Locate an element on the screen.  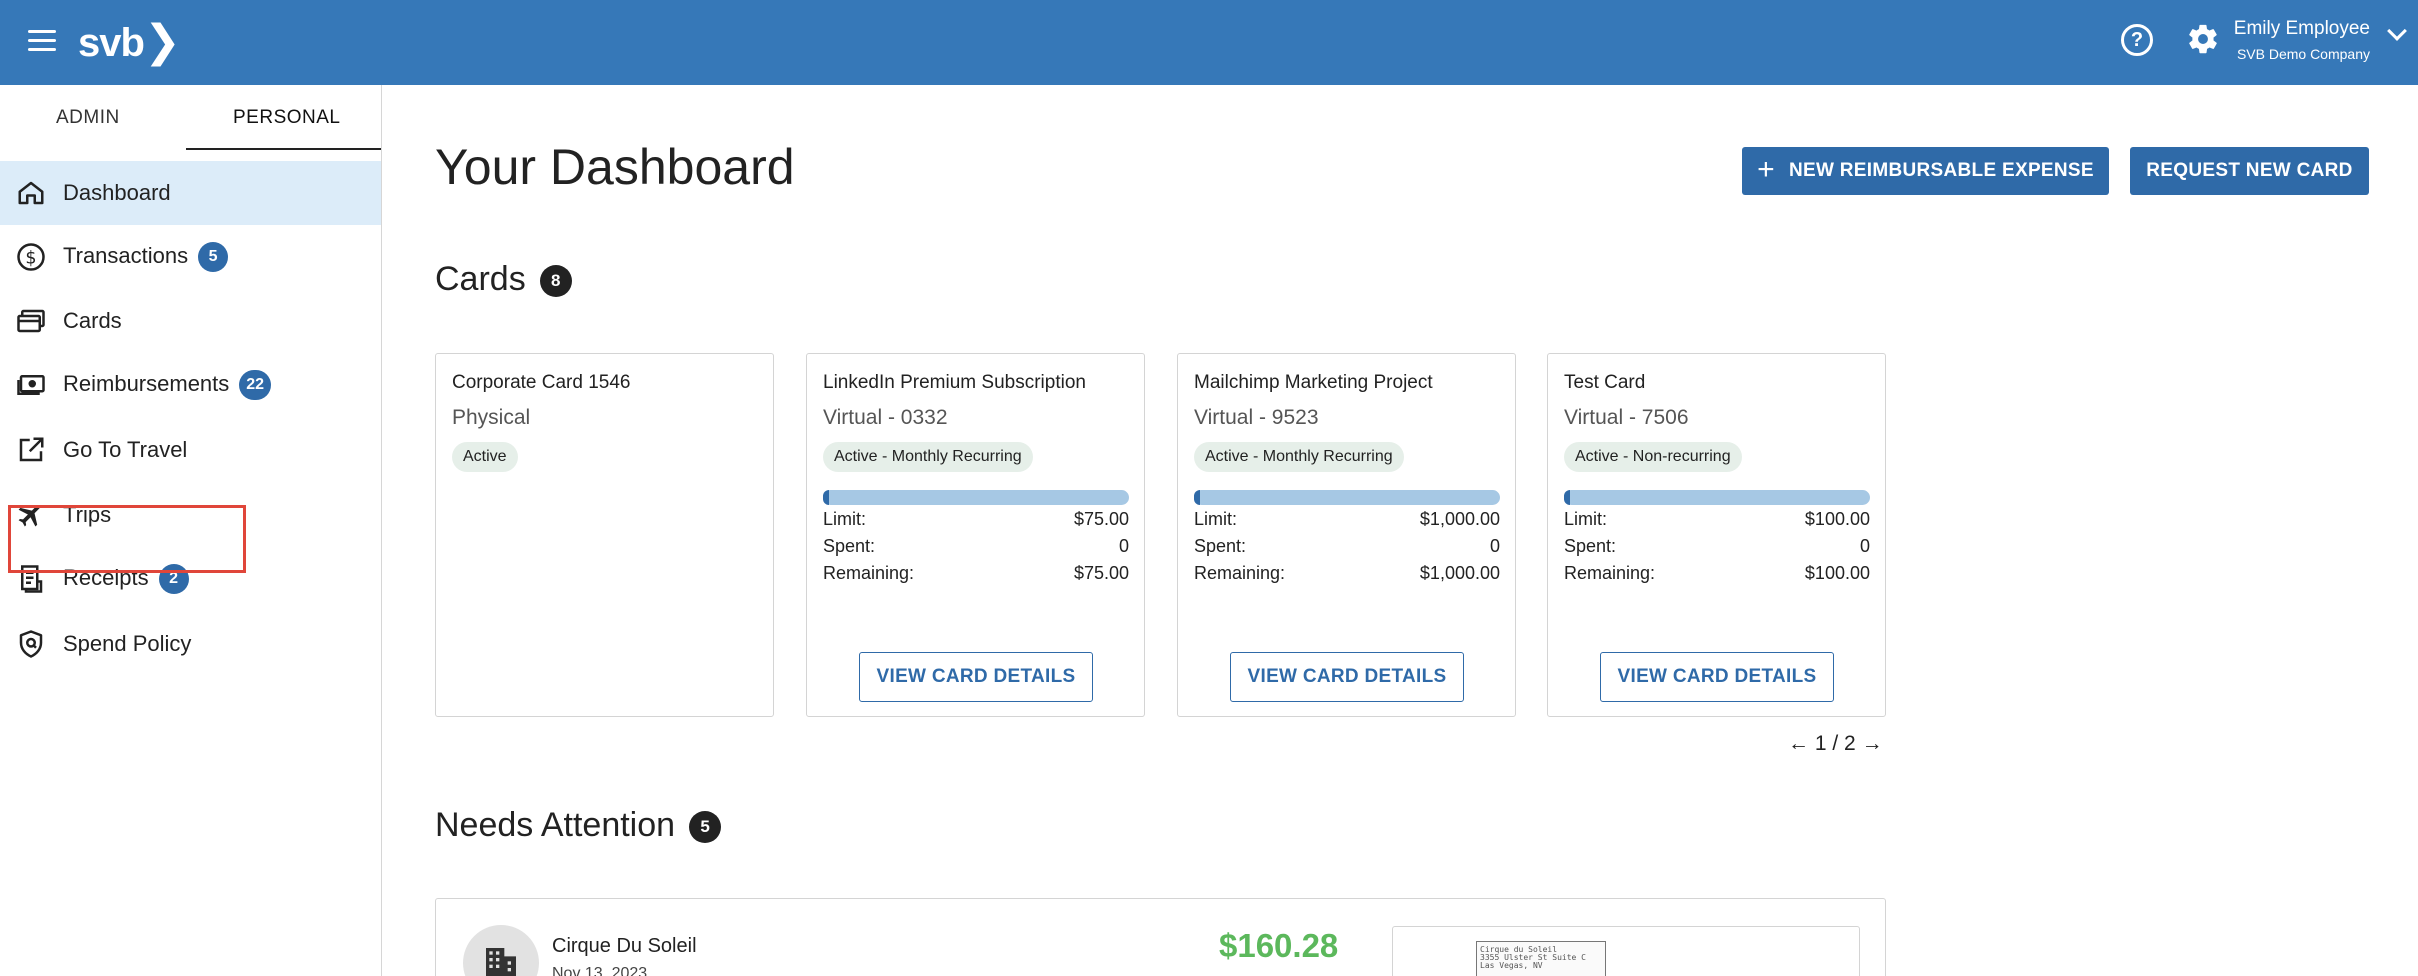
airplane-icon is located at coordinates (29, 516).